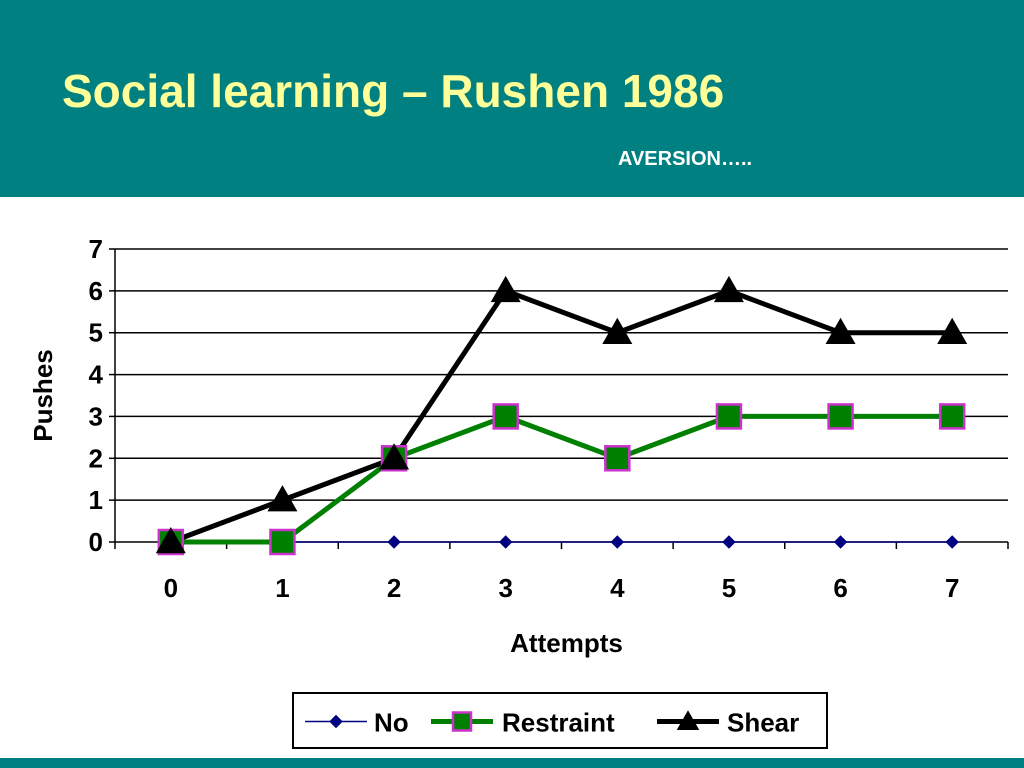  I want to click on legend-marker-shear, so click(688, 720).